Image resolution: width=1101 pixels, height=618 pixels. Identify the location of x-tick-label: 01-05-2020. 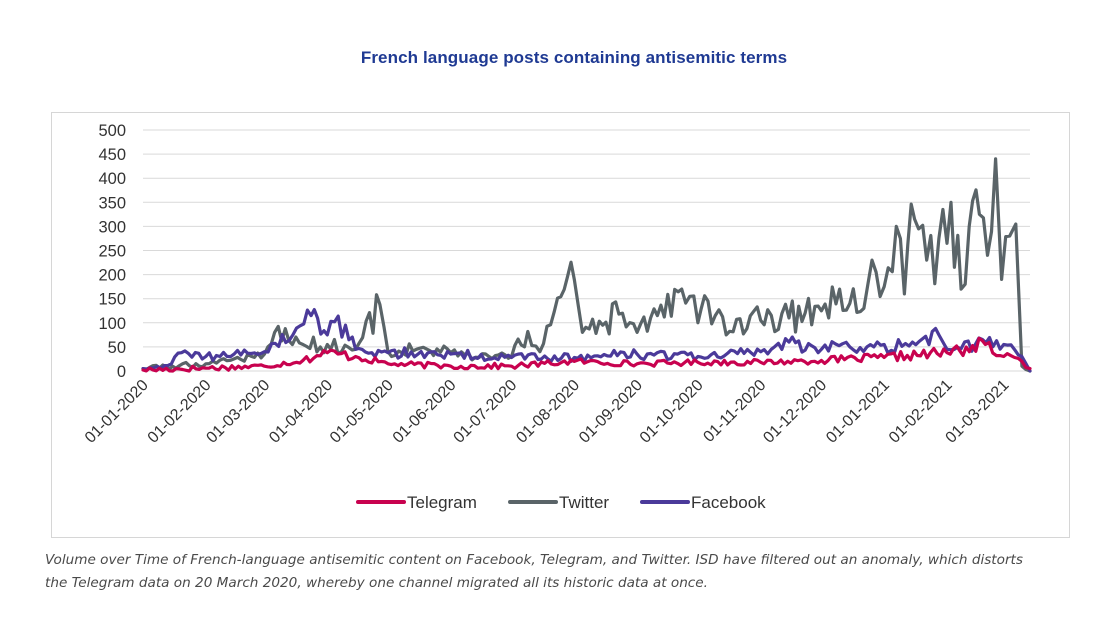
(362, 412).